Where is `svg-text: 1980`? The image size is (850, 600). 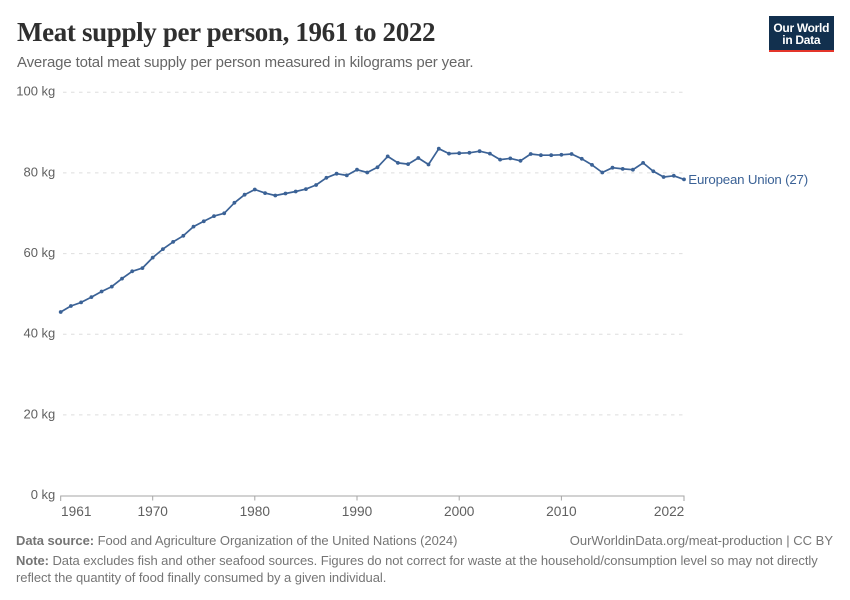
svg-text: 1980 is located at coordinates (255, 511).